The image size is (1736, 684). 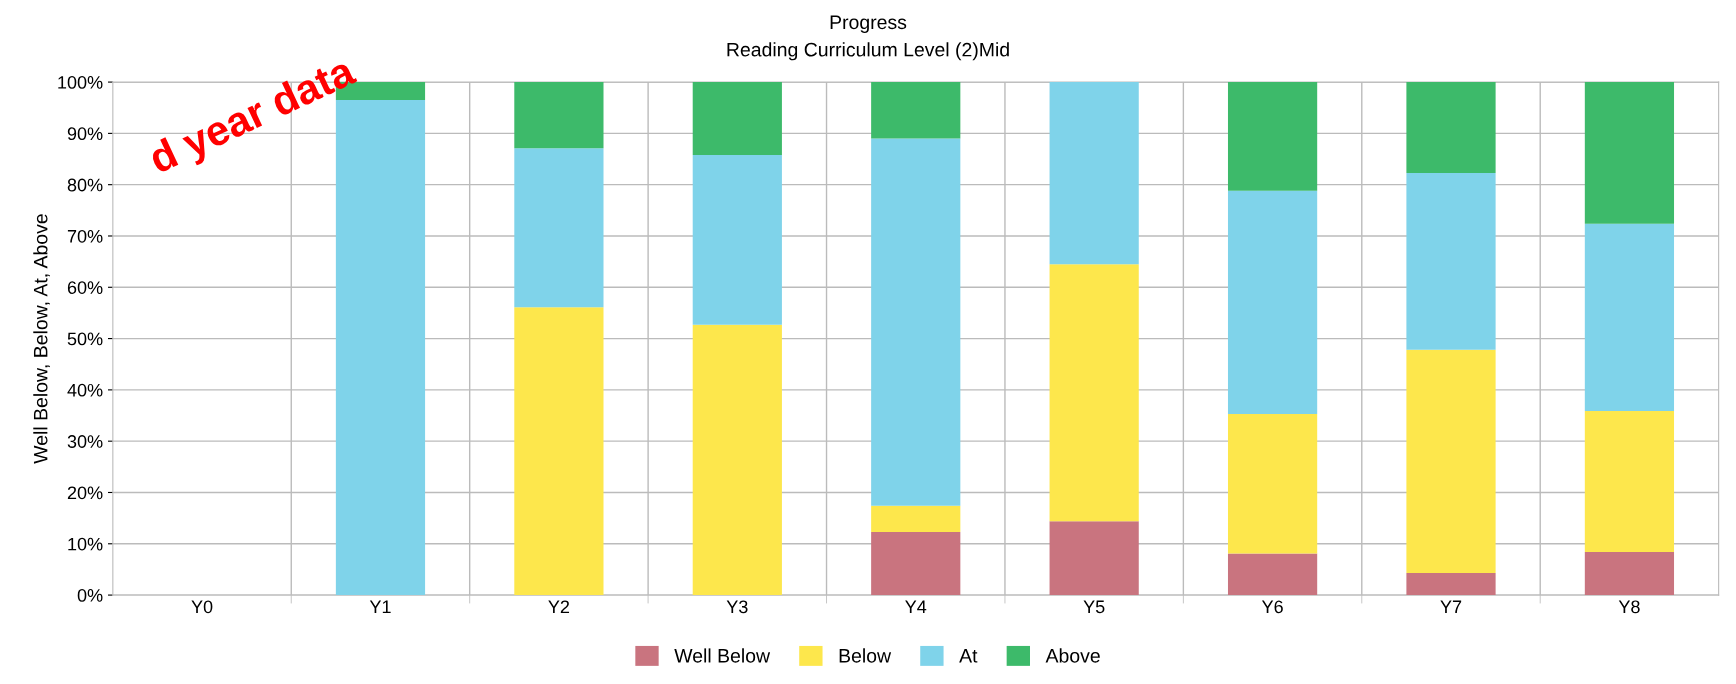 I want to click on y-tick-label: 30%, so click(x=85, y=441).